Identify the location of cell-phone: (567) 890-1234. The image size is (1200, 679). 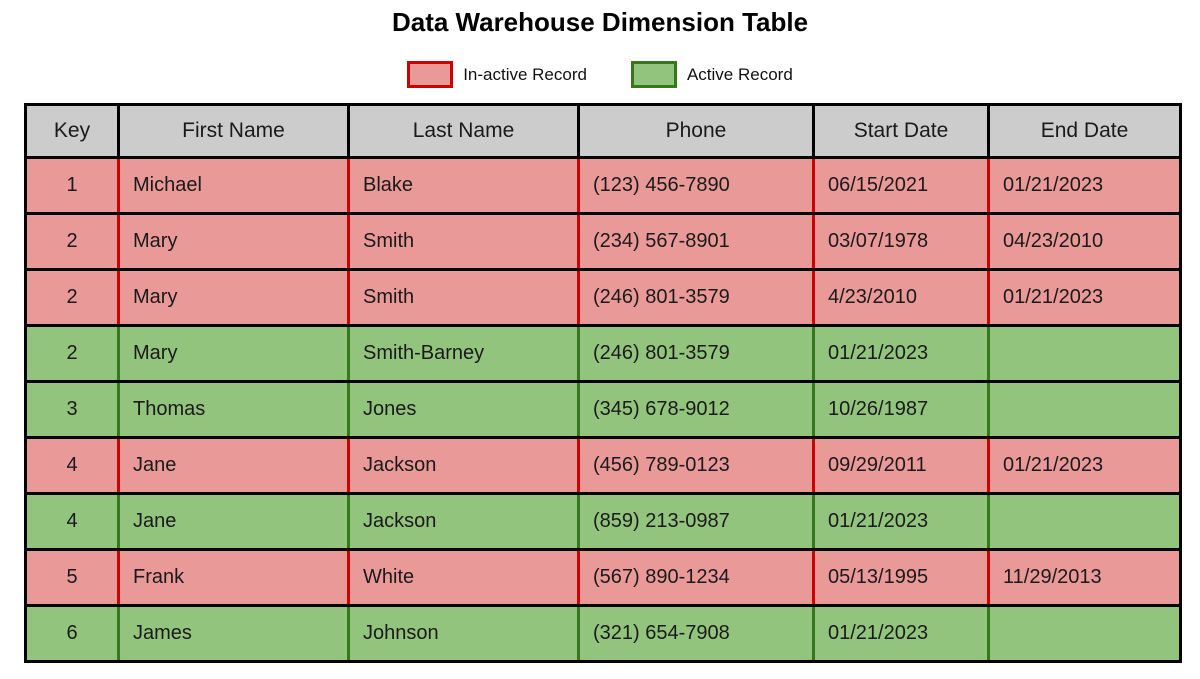
(695, 577).